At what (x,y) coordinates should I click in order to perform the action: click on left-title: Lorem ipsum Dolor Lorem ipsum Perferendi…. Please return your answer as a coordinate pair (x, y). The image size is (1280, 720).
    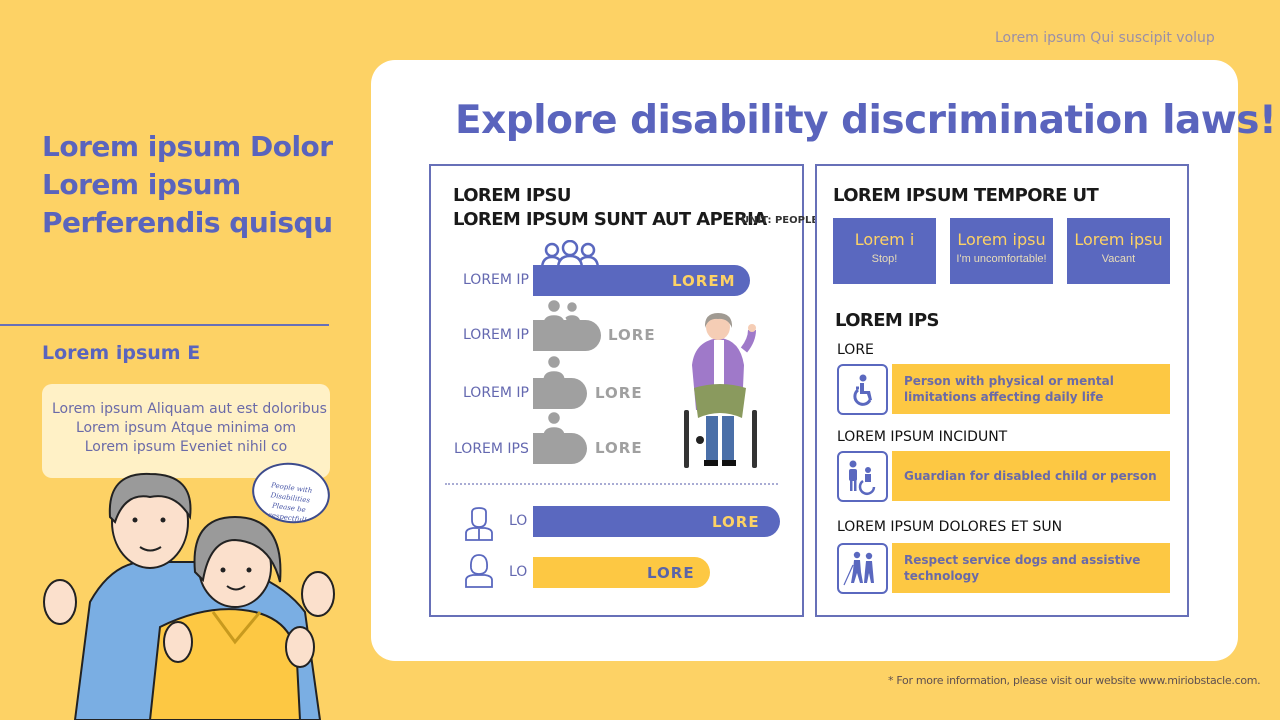
    Looking at the image, I should click on (187, 184).